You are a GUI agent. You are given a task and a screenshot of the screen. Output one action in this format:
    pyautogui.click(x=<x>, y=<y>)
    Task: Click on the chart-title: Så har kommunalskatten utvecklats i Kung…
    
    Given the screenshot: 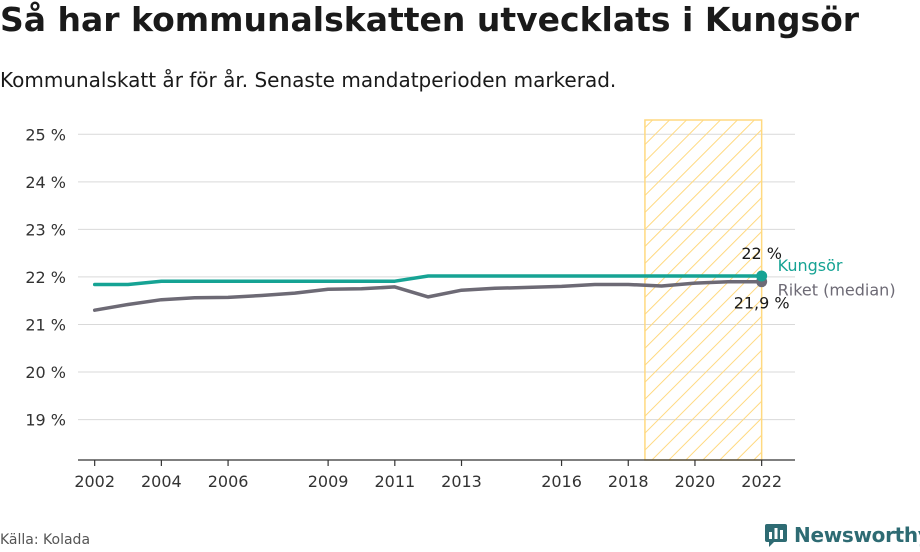 What is the action you would take?
    pyautogui.click(x=430, y=19)
    